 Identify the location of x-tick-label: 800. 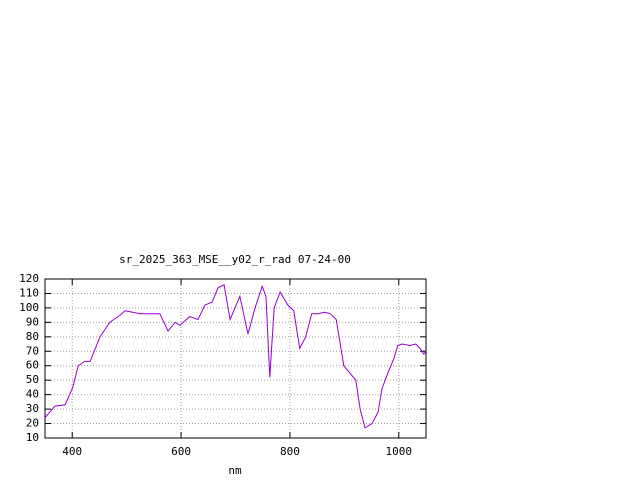
(290, 451).